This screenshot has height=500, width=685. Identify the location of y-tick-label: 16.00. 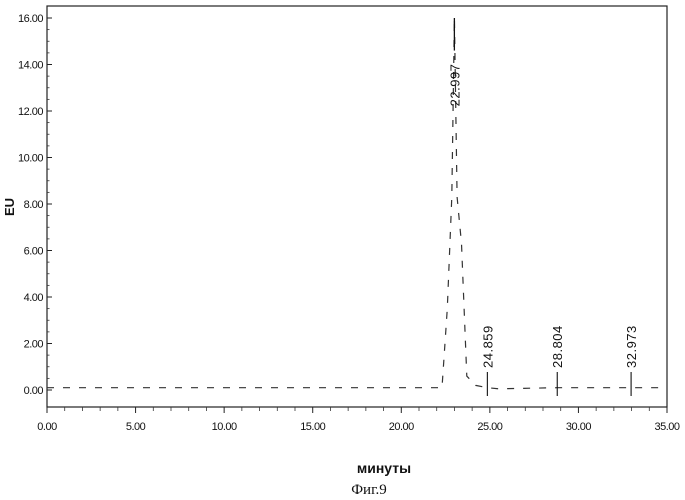
(30, 19).